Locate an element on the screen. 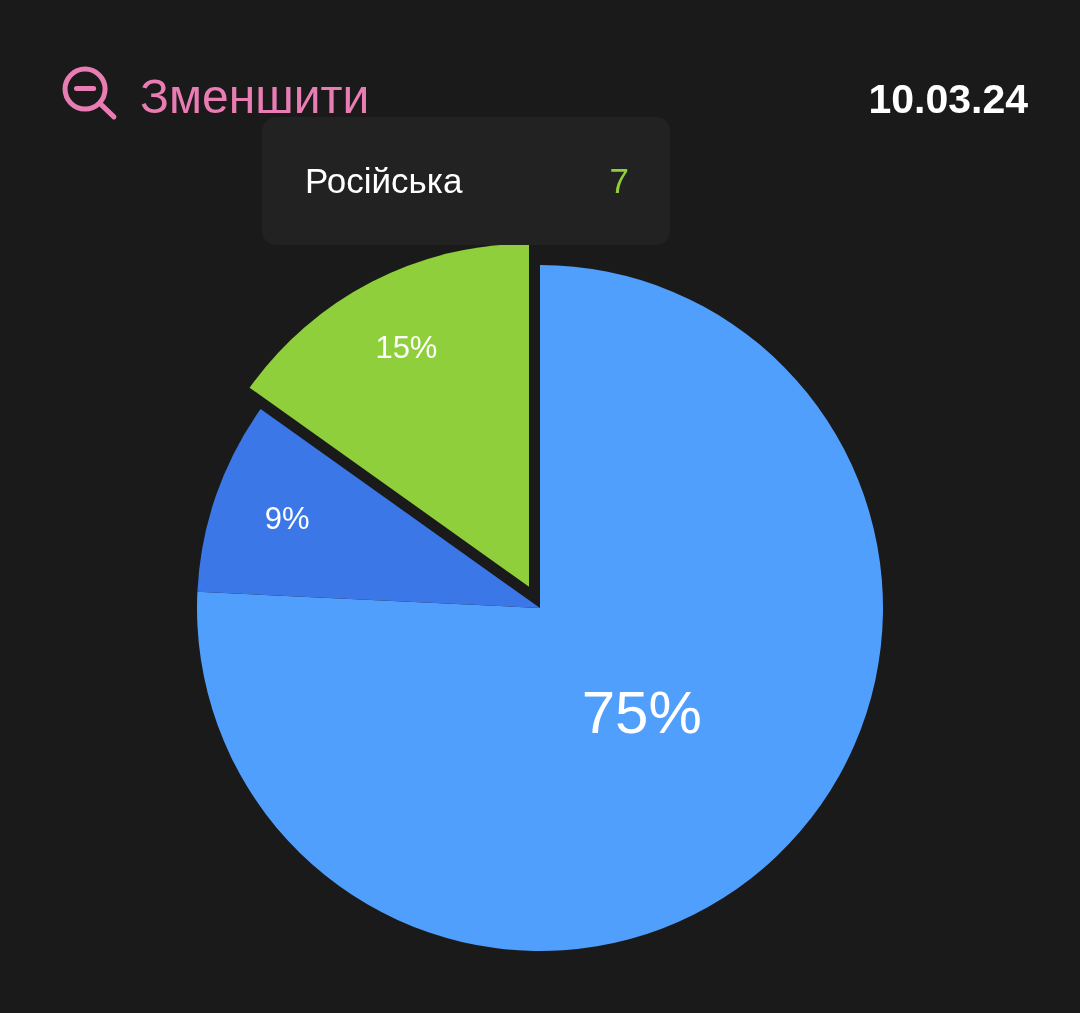 The width and height of the screenshot is (1080, 1013). data-label: 75% is located at coordinates (641, 712).